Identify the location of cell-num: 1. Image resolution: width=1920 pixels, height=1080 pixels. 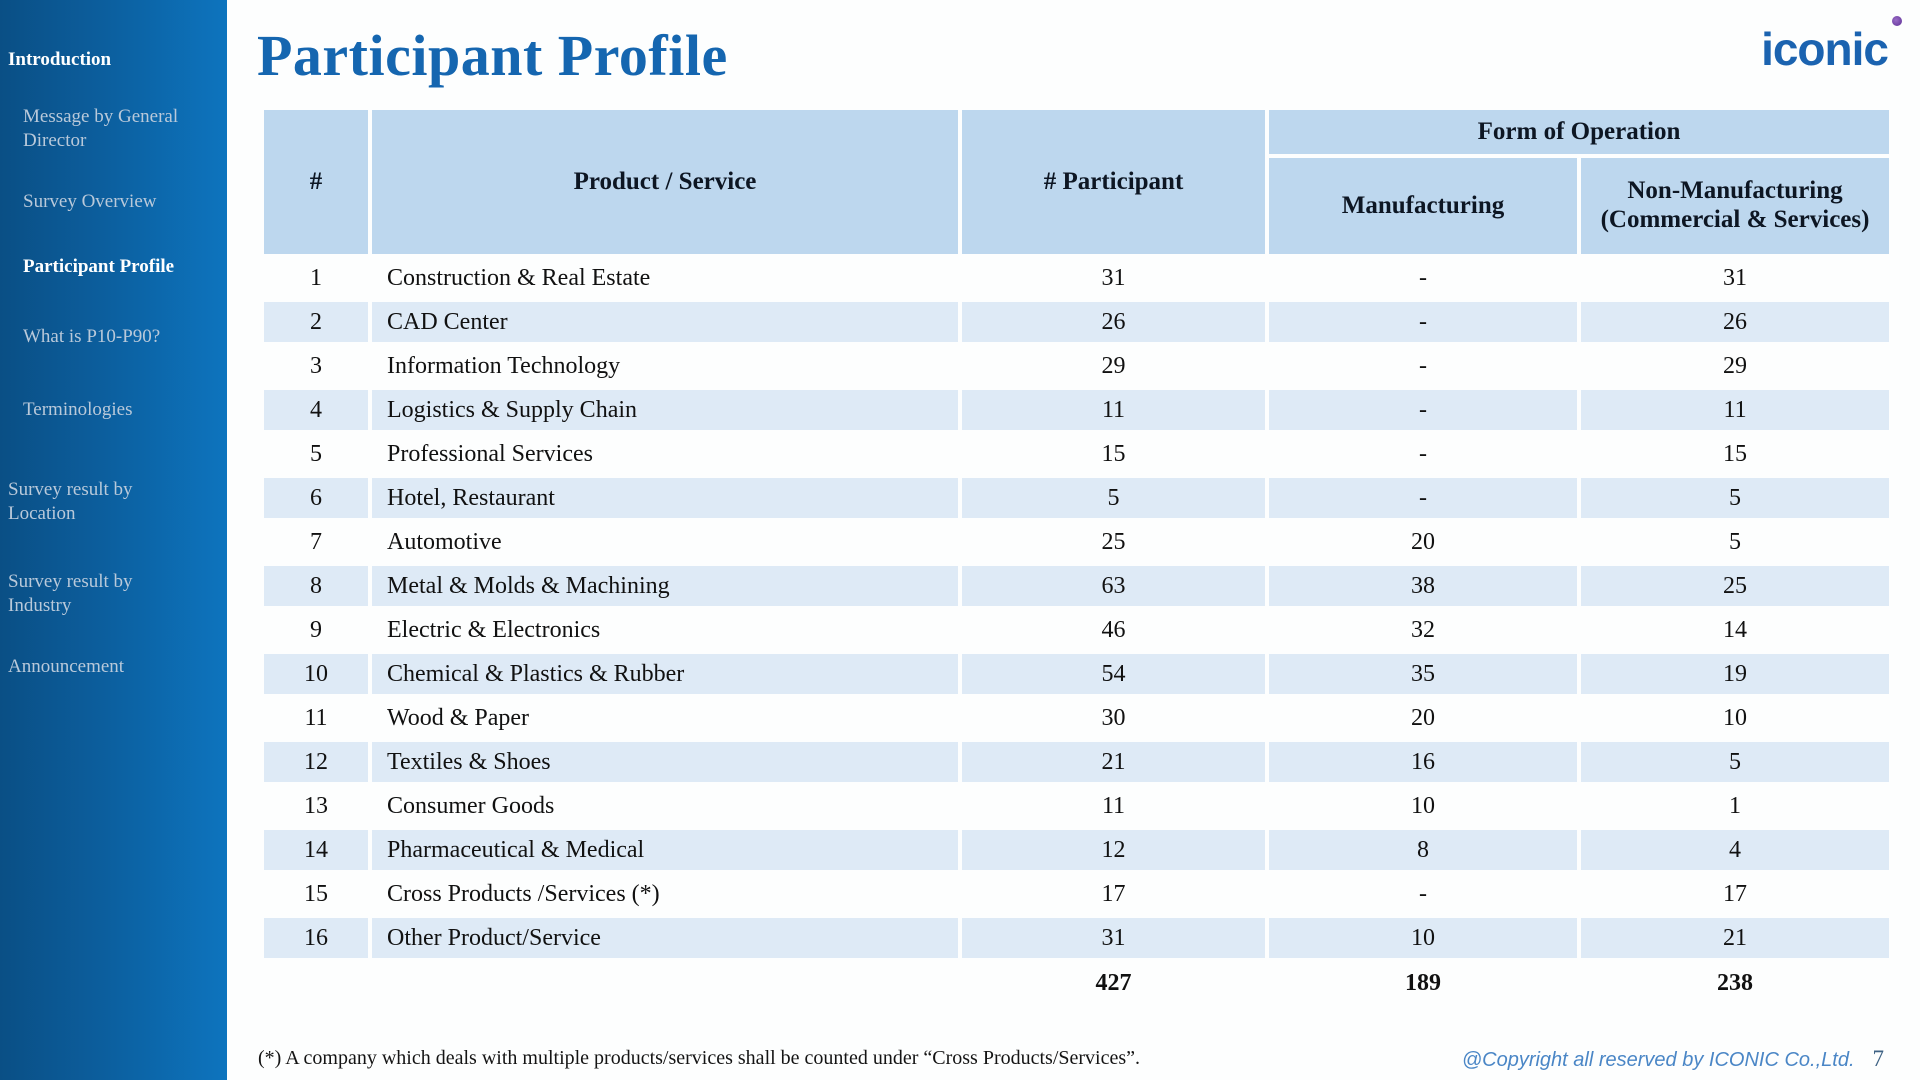
(316, 277).